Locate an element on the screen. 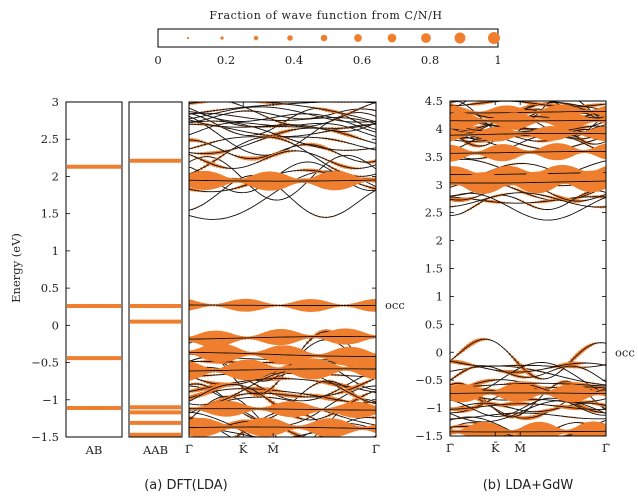 Image resolution: width=638 pixels, height=497 pixels. panel-b-ytick-label: 1 is located at coordinates (439, 296).